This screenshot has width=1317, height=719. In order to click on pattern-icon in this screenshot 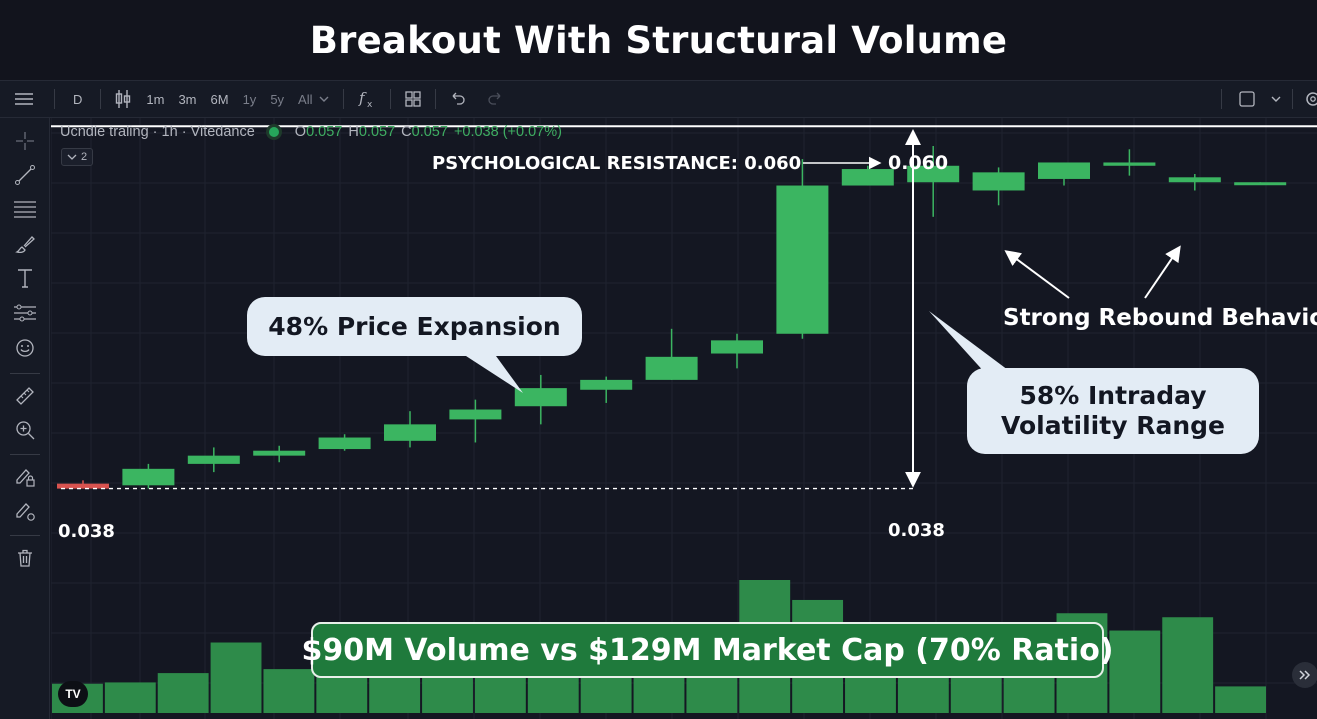, I will do `click(25, 313)`.